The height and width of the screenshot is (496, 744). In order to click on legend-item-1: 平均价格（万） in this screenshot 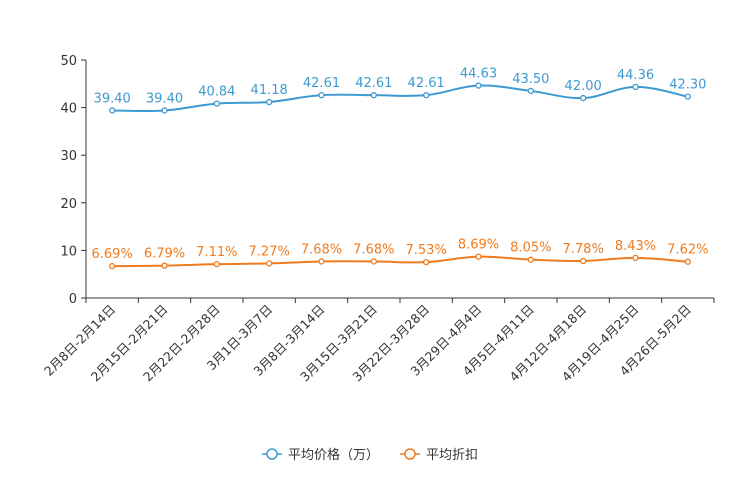, I will do `click(320, 455)`.